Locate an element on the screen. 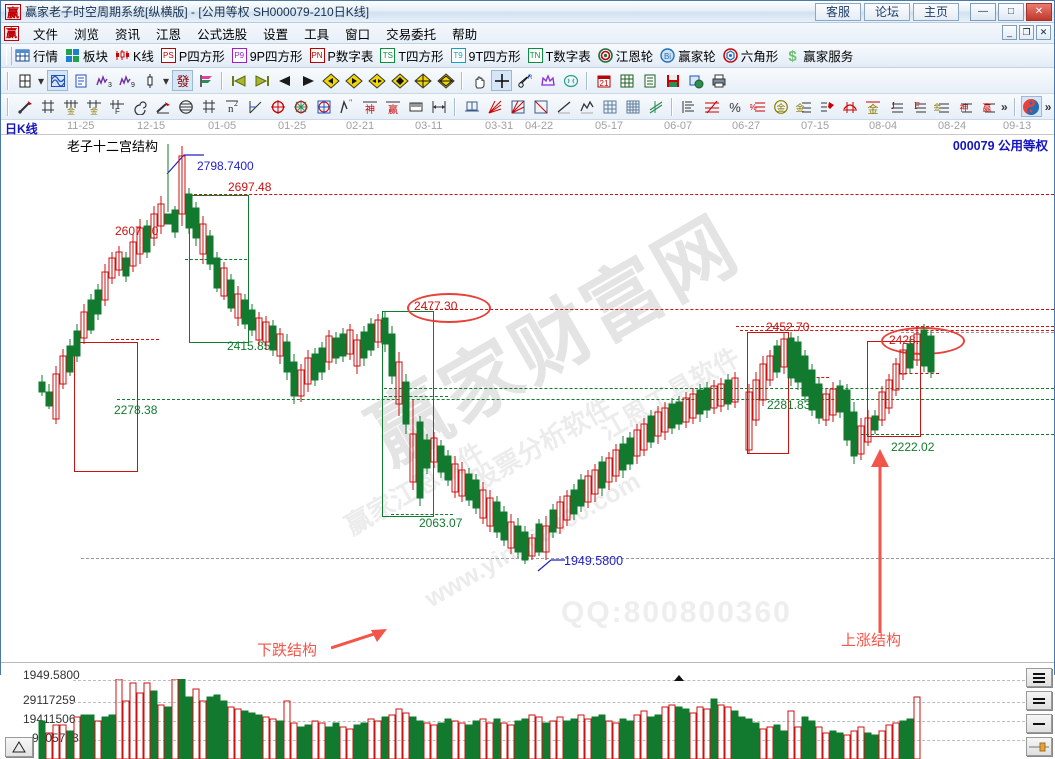 This screenshot has width=1055, height=759. spiral-icon is located at coordinates (139, 106).